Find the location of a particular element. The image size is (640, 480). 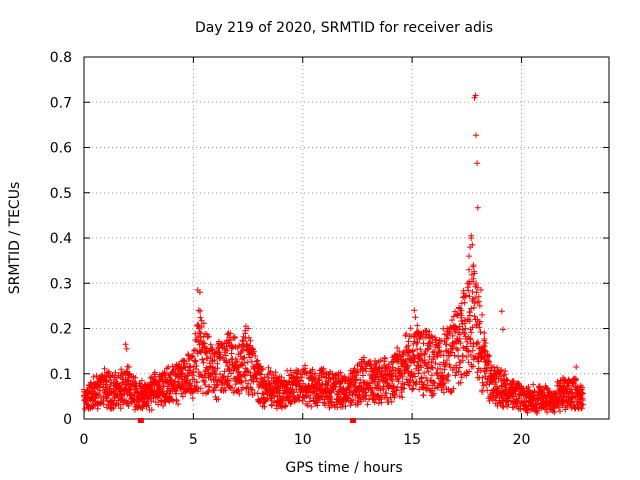

y-tick-label: 0.5 is located at coordinates (61, 194).